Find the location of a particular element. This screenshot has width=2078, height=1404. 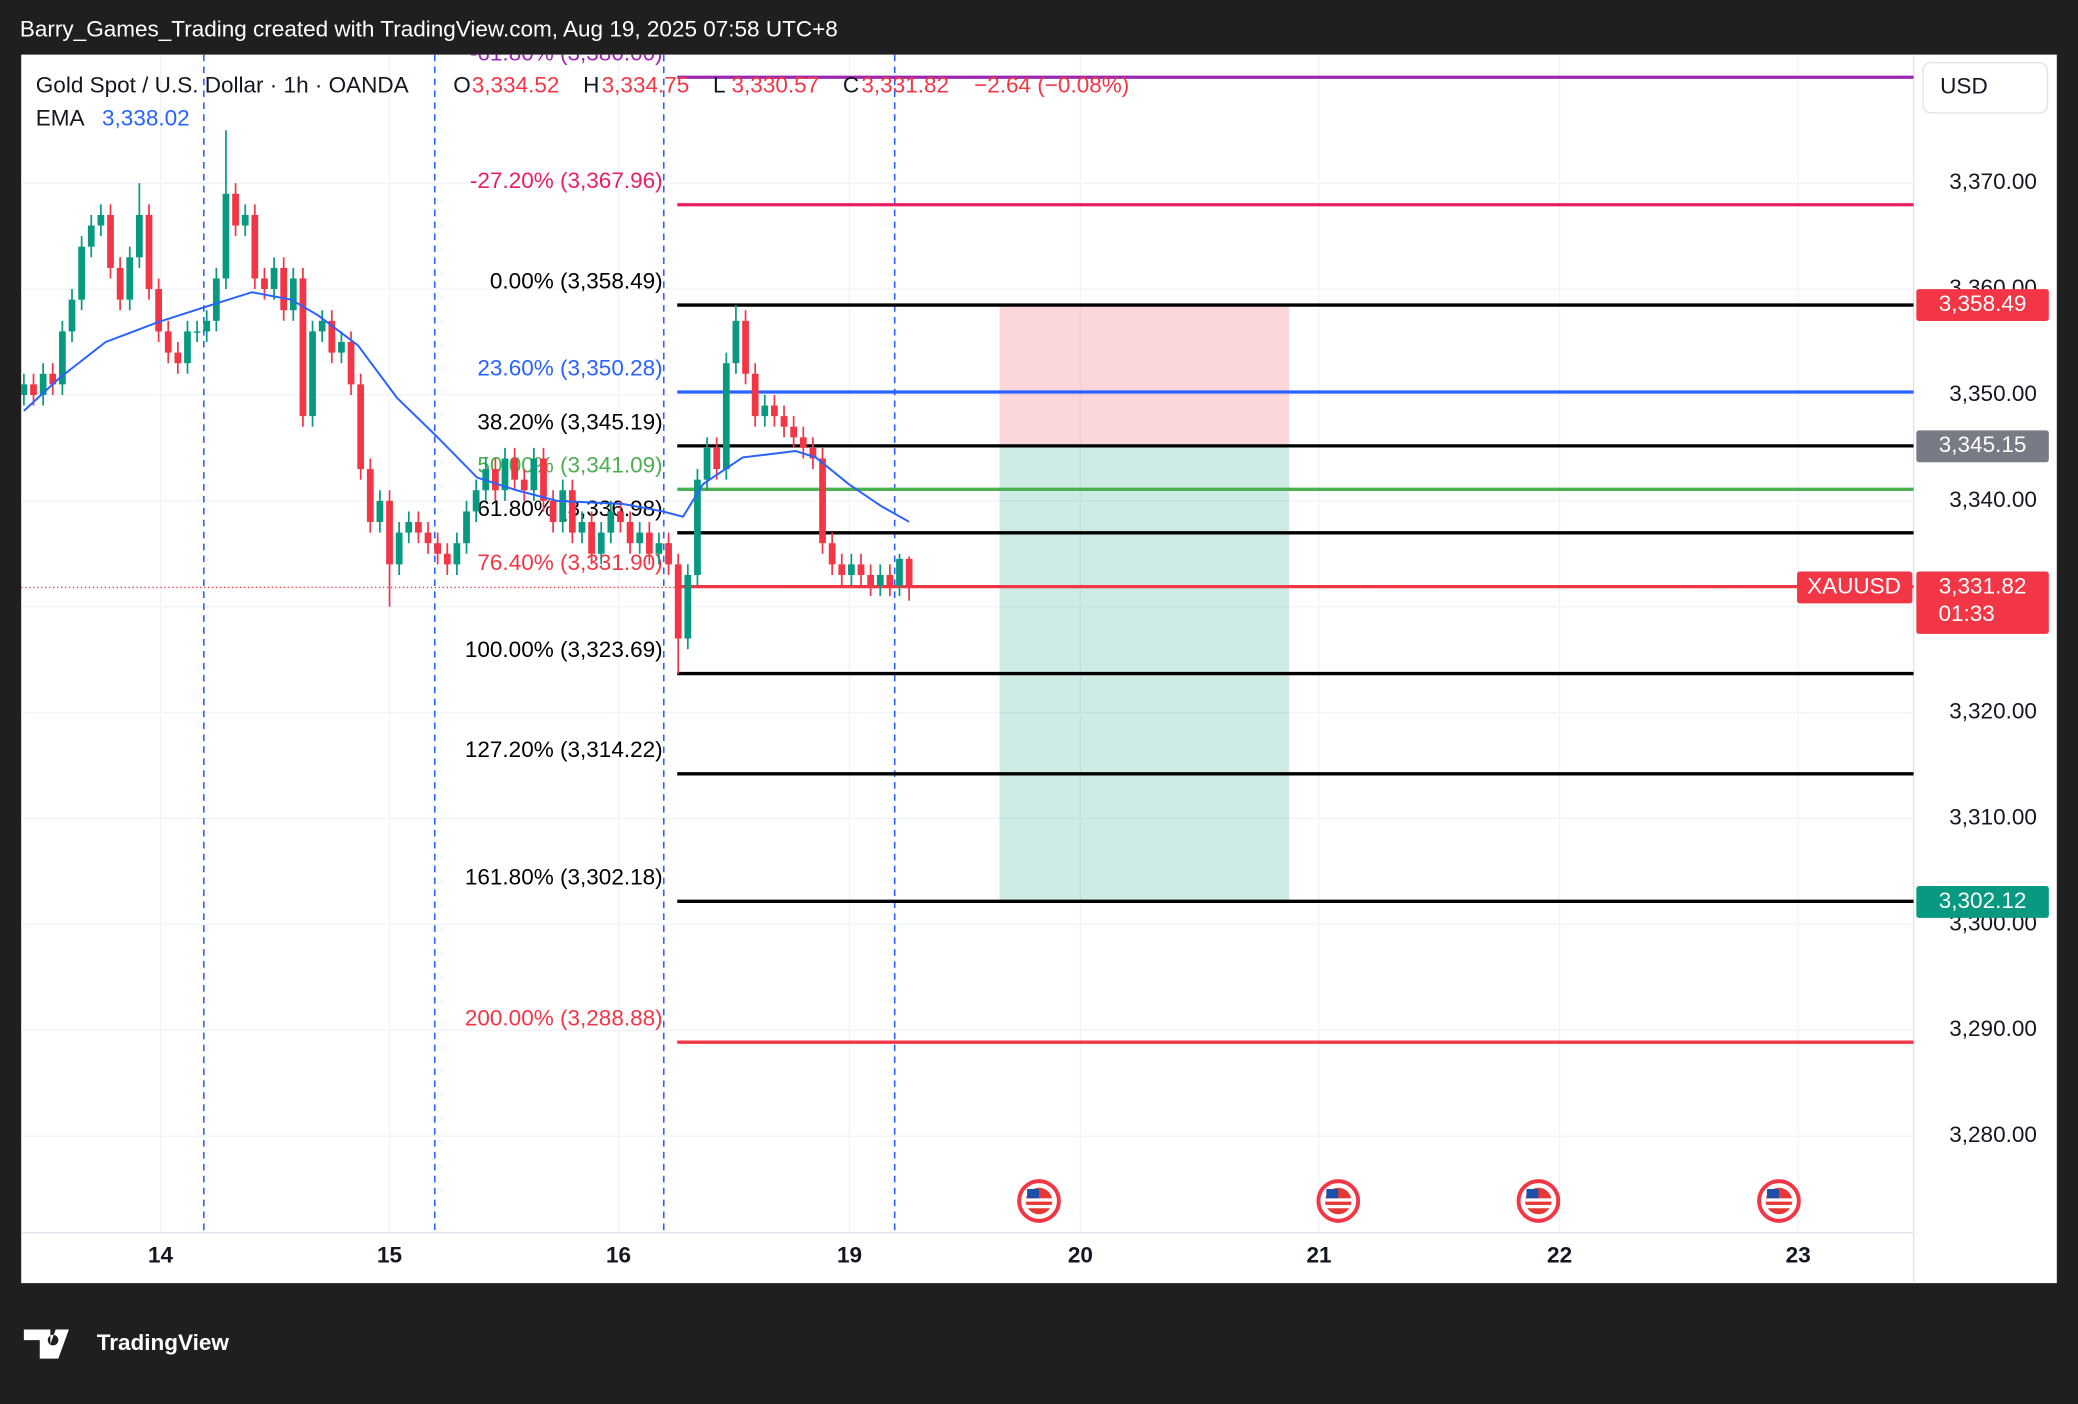

x-tick-label: 22 is located at coordinates (1559, 1255).